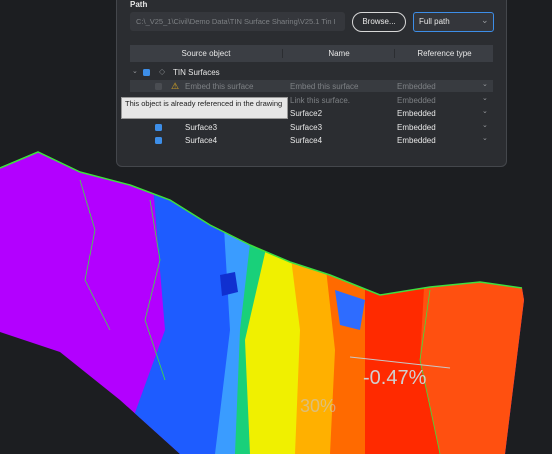 Image resolution: width=552 pixels, height=454 pixels. Describe the element at coordinates (162, 71) in the screenshot. I see `group-icon: ◇` at that location.